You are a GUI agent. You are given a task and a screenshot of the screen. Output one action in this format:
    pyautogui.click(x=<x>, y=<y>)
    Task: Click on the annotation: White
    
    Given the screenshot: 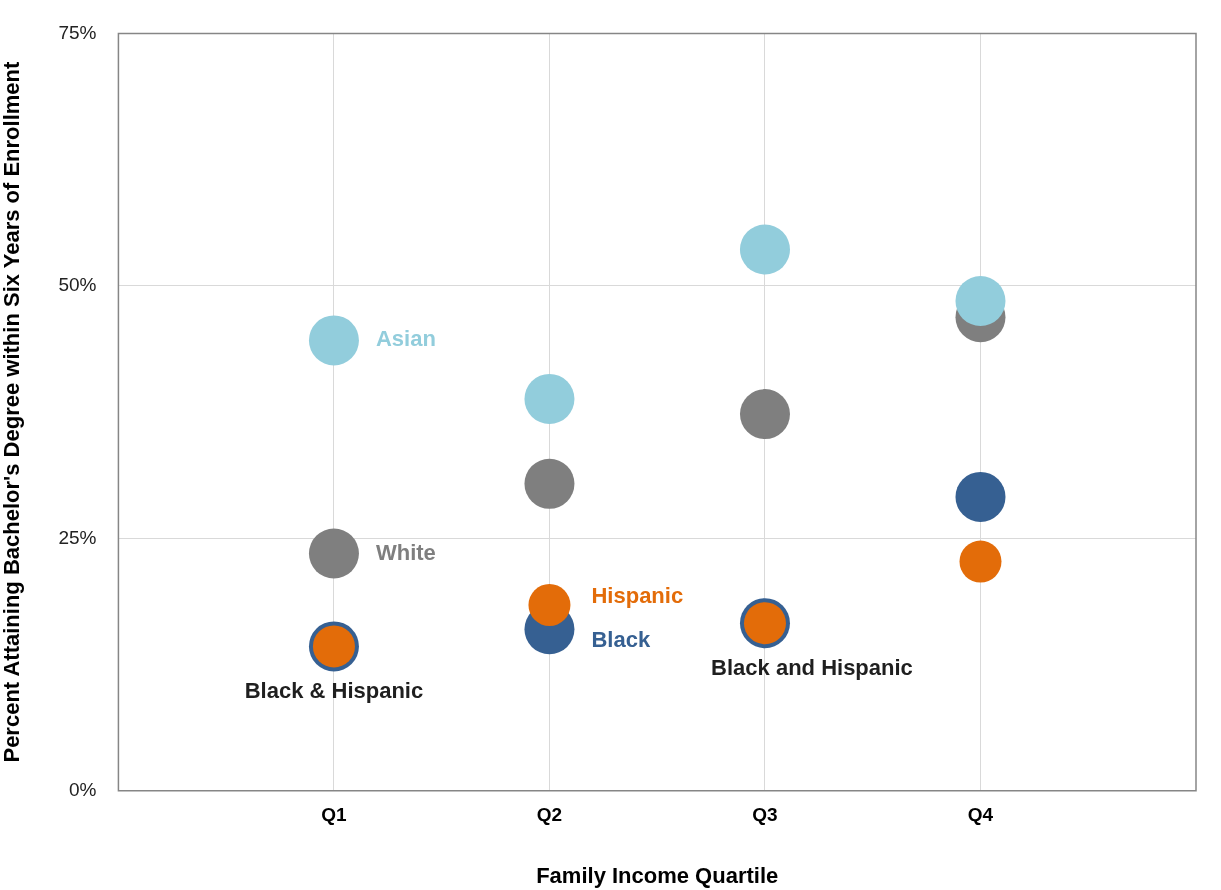 What is the action you would take?
    pyautogui.click(x=405, y=552)
    